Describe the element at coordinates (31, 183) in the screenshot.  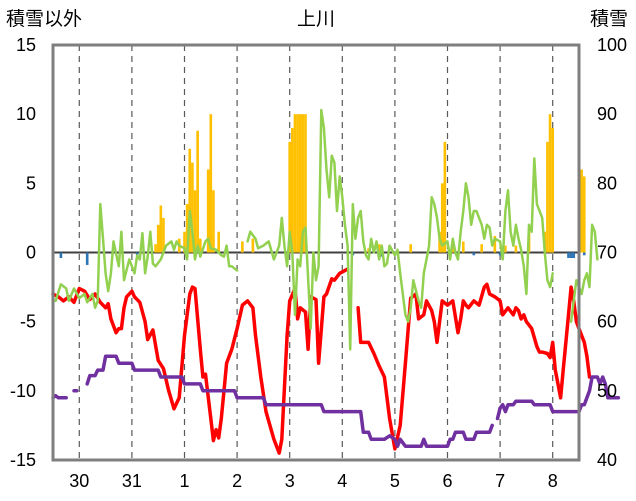
I see `left-tick-label: 5` at that location.